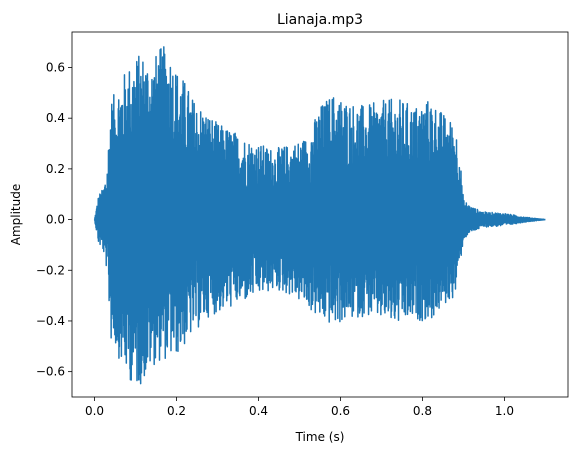 The height and width of the screenshot is (453, 579). I want to click on y-axis: −0.6 −0.4 −0.2 0.0 0.2 0.4 0.6, so click(54, 219).